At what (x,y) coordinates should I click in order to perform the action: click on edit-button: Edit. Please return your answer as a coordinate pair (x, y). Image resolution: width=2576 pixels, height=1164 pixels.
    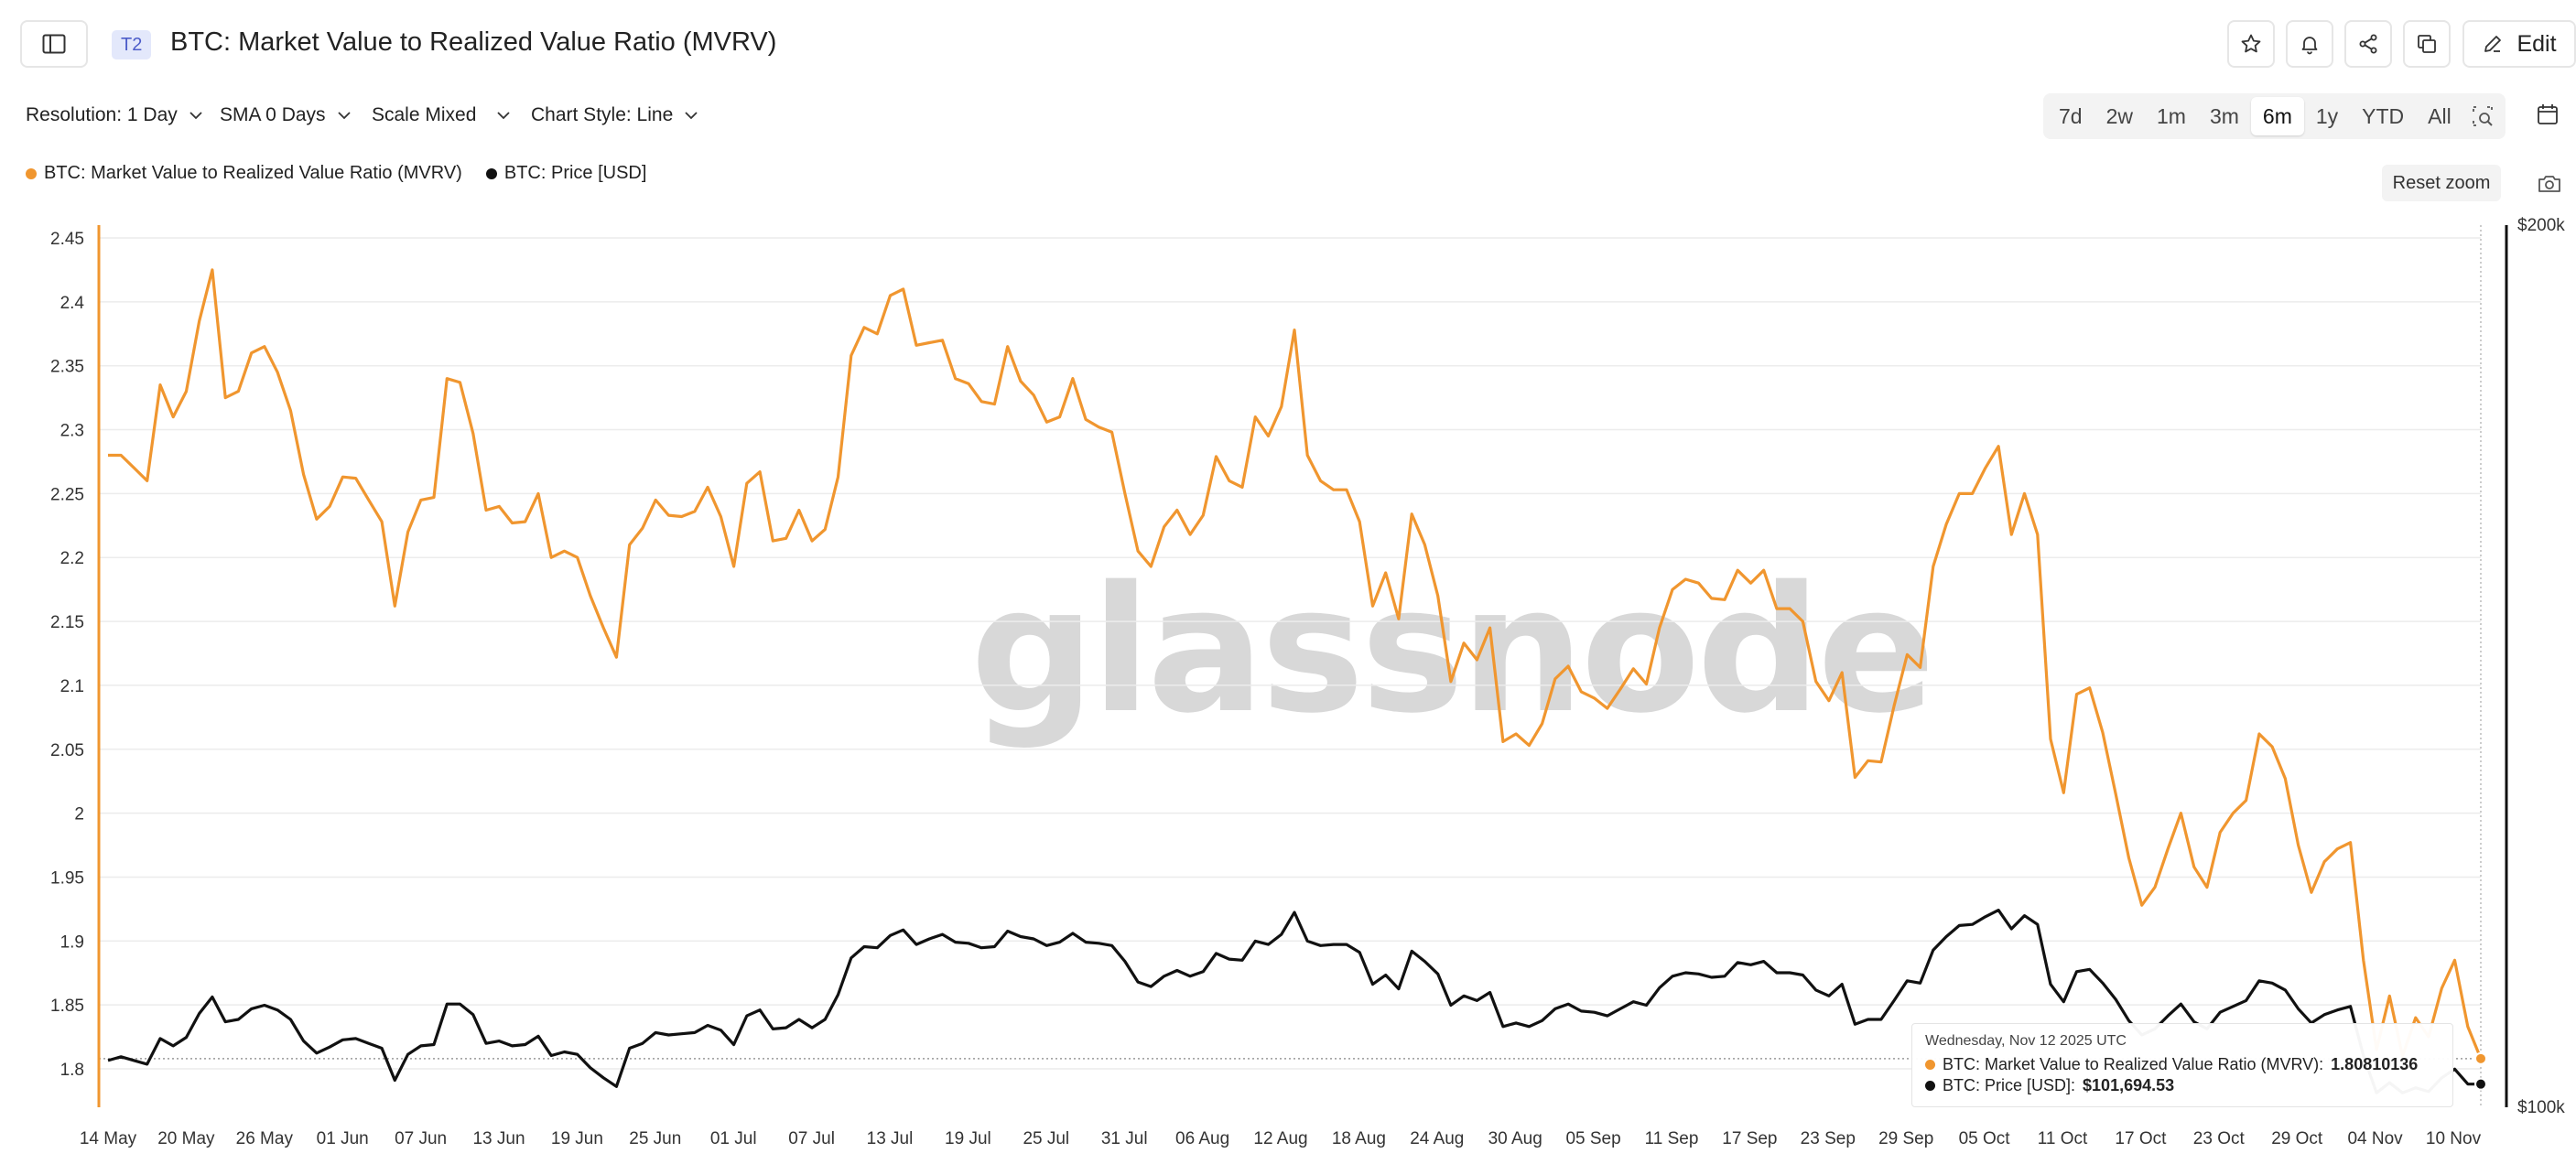
    Looking at the image, I should click on (2519, 44).